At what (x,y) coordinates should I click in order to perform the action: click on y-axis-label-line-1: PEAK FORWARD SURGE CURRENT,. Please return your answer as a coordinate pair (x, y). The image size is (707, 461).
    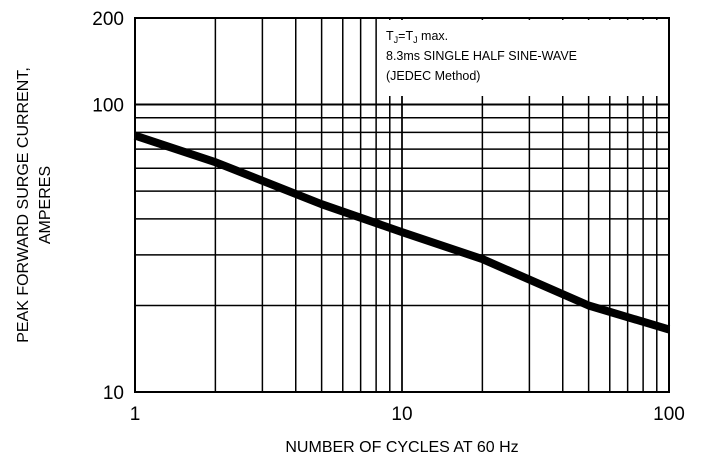
    Looking at the image, I should click on (23, 205).